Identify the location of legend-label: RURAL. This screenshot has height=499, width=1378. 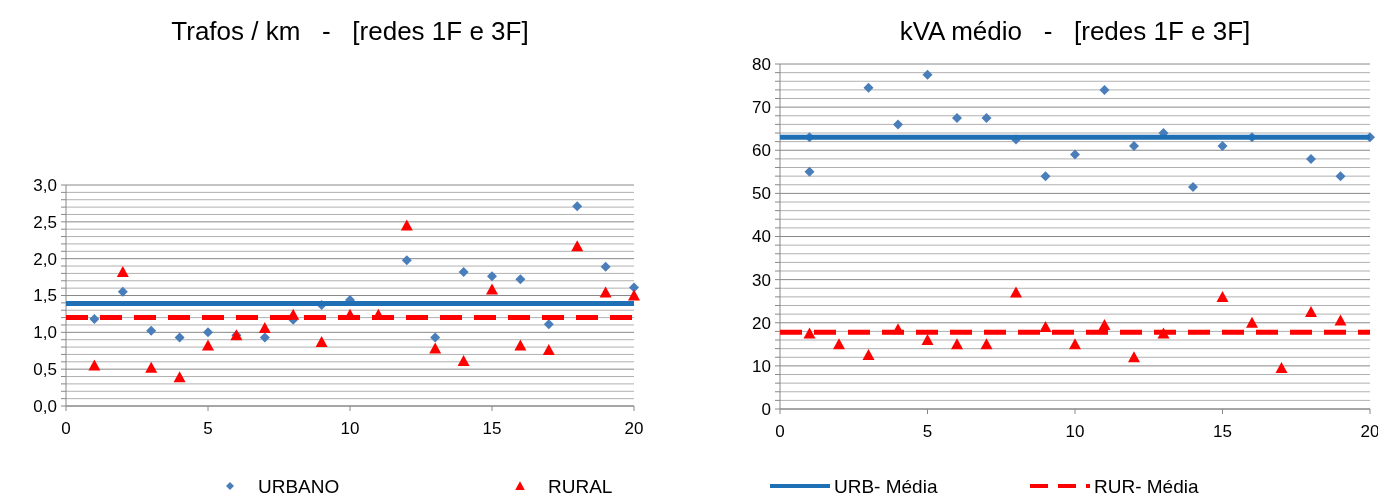
(580, 486).